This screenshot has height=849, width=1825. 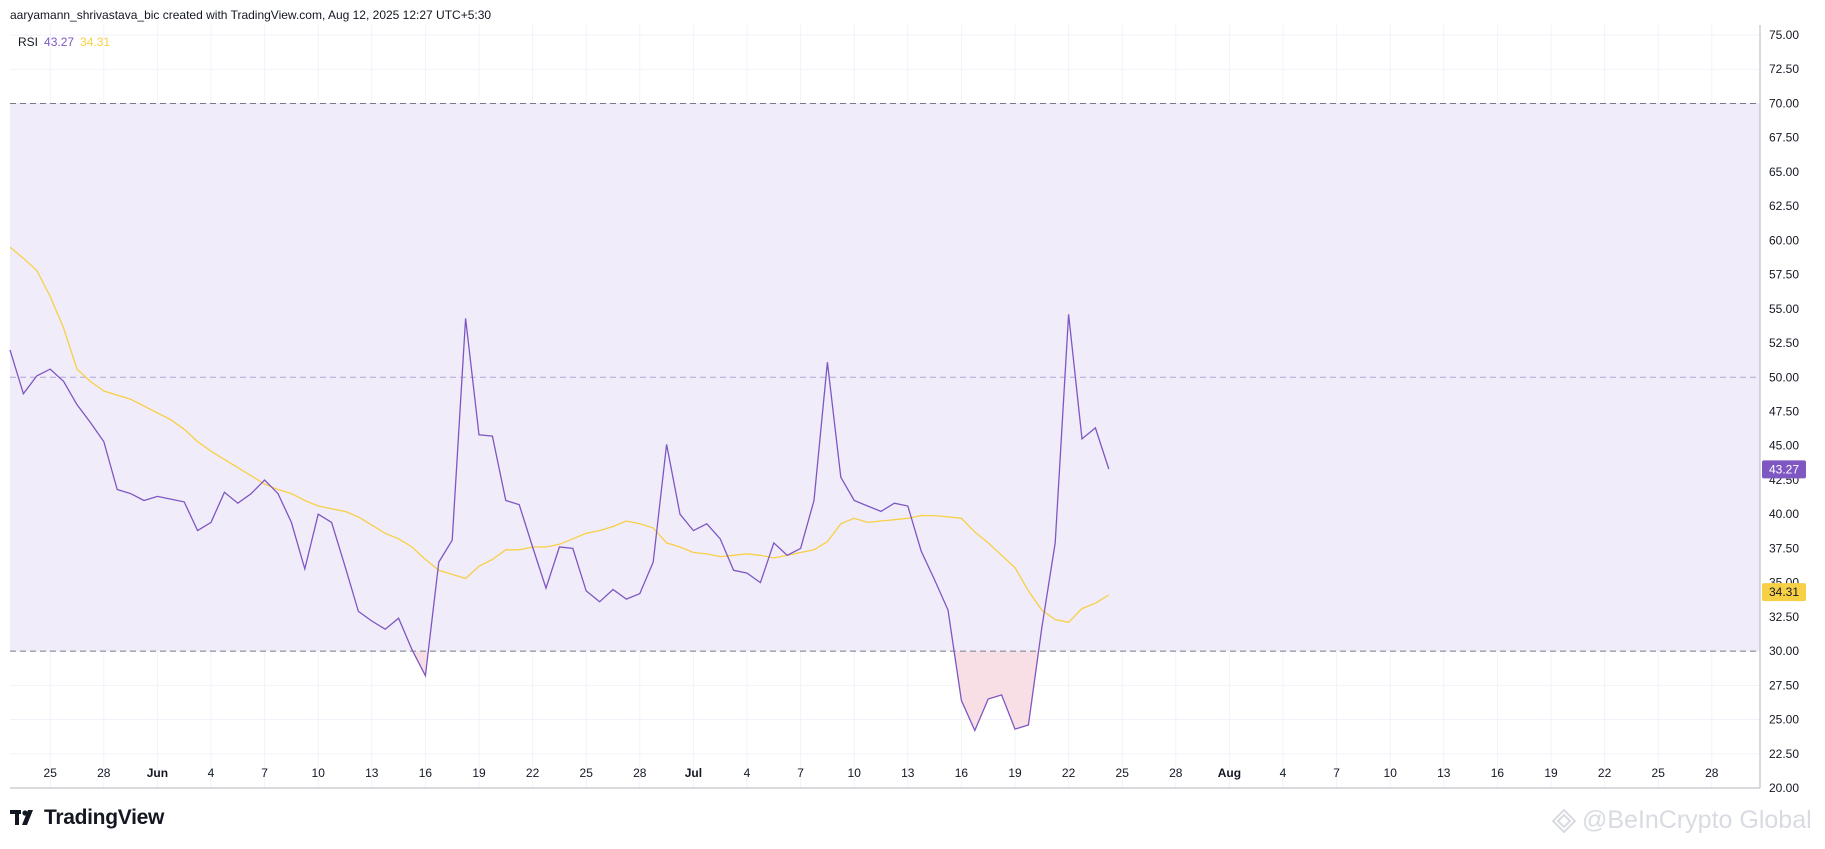 What do you see at coordinates (747, 773) in the screenshot?
I see `time-axis-tick-label: 4` at bounding box center [747, 773].